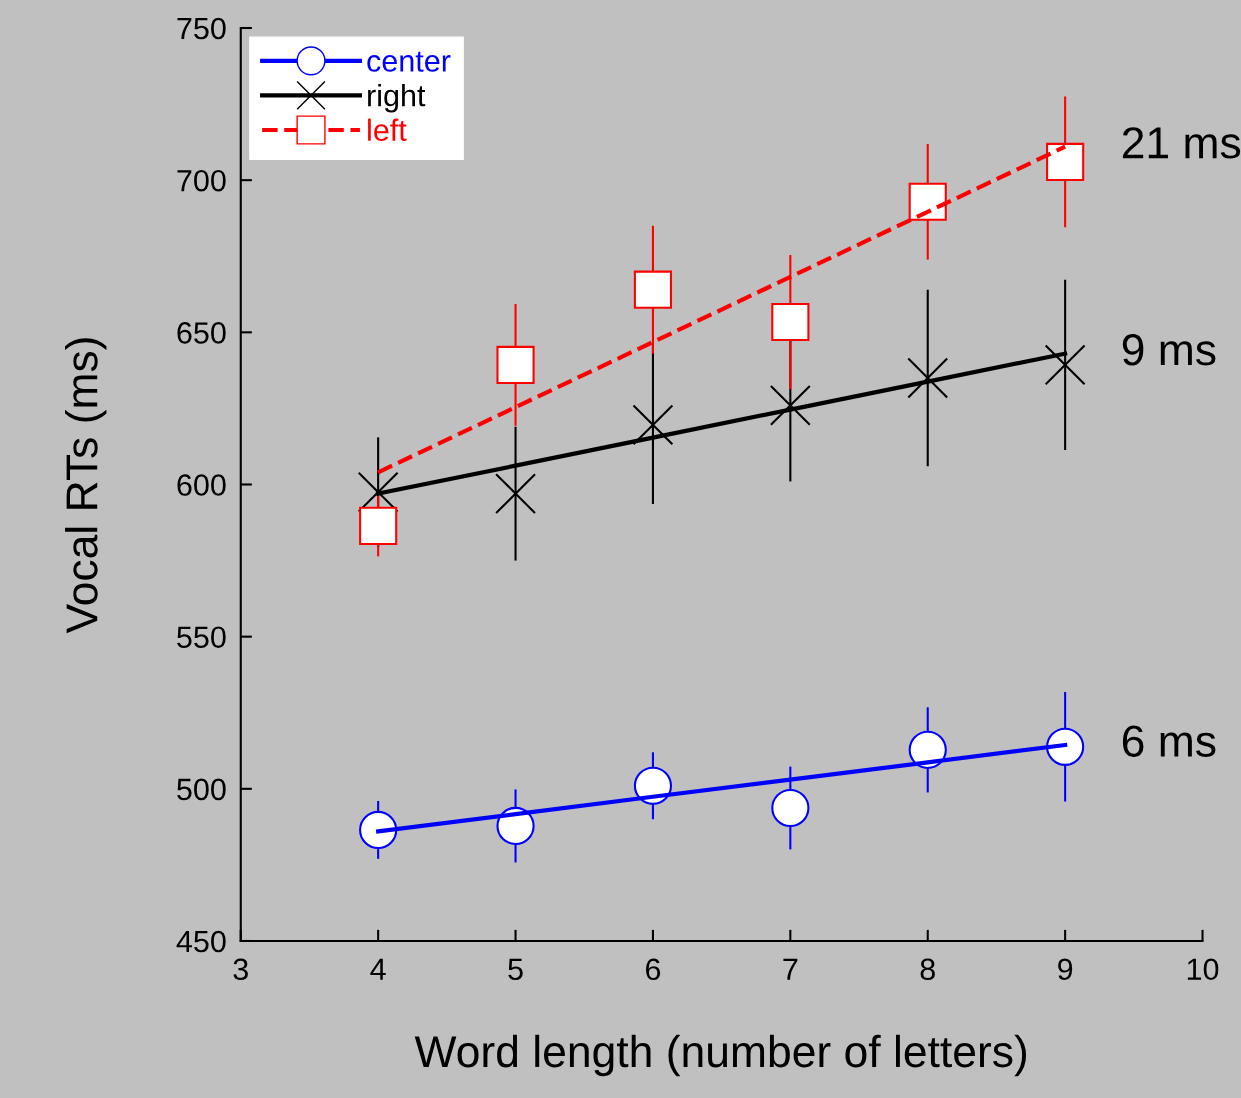 Image resolution: width=1241 pixels, height=1098 pixels. I want to click on annotation: 21 ms, so click(1181, 143).